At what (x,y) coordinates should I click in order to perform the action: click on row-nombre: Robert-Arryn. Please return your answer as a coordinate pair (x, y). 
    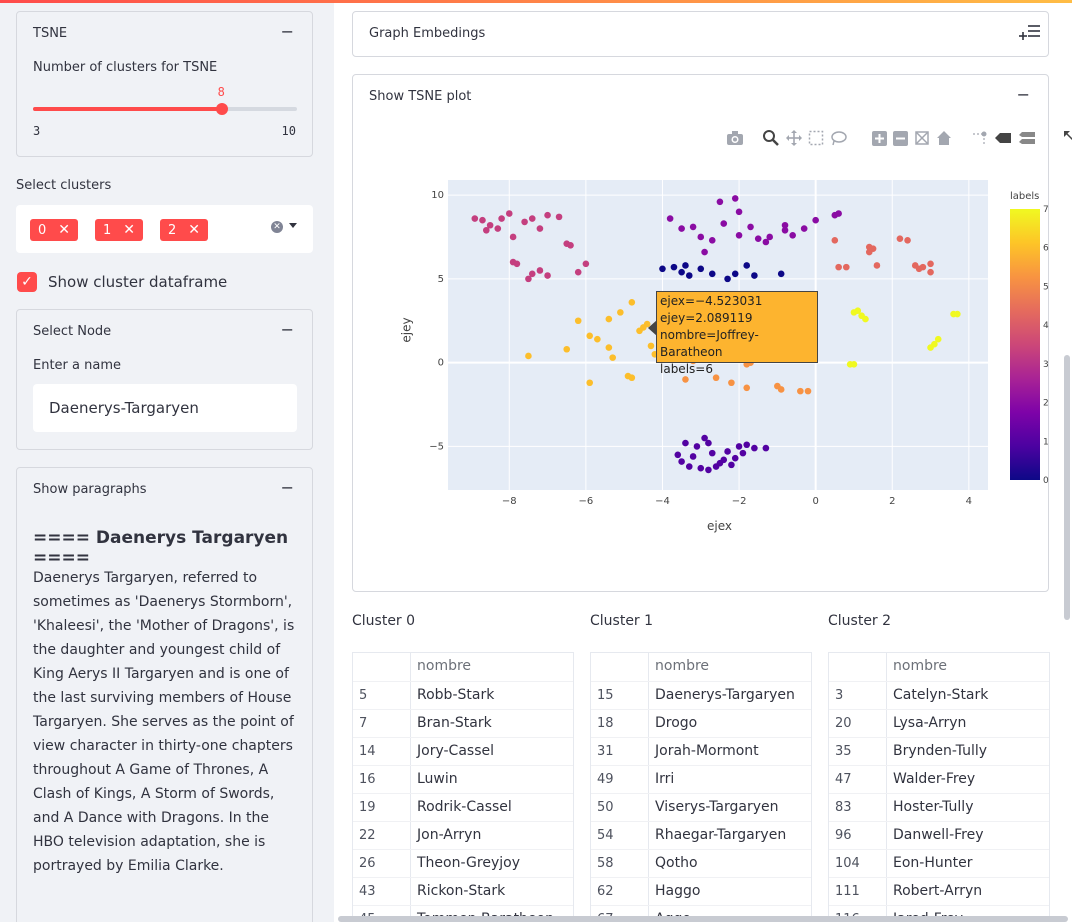
    Looking at the image, I should click on (938, 891).